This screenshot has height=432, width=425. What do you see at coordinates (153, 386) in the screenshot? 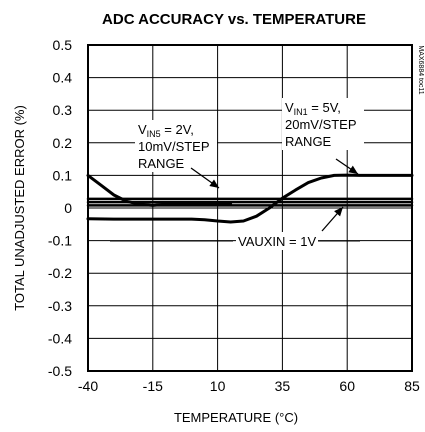
I see `x-tick-label: -15` at bounding box center [153, 386].